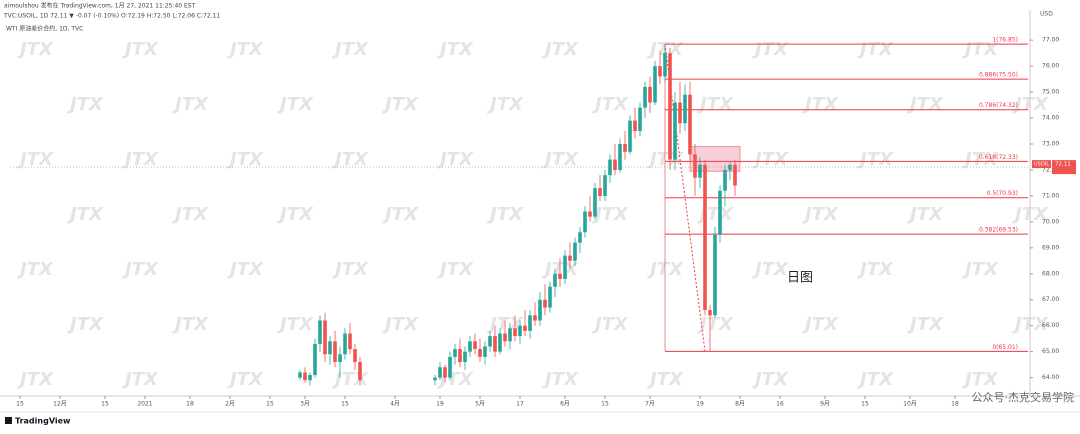 This screenshot has width=1080, height=434. I want to click on x-tick-label: 8月, so click(740, 404).